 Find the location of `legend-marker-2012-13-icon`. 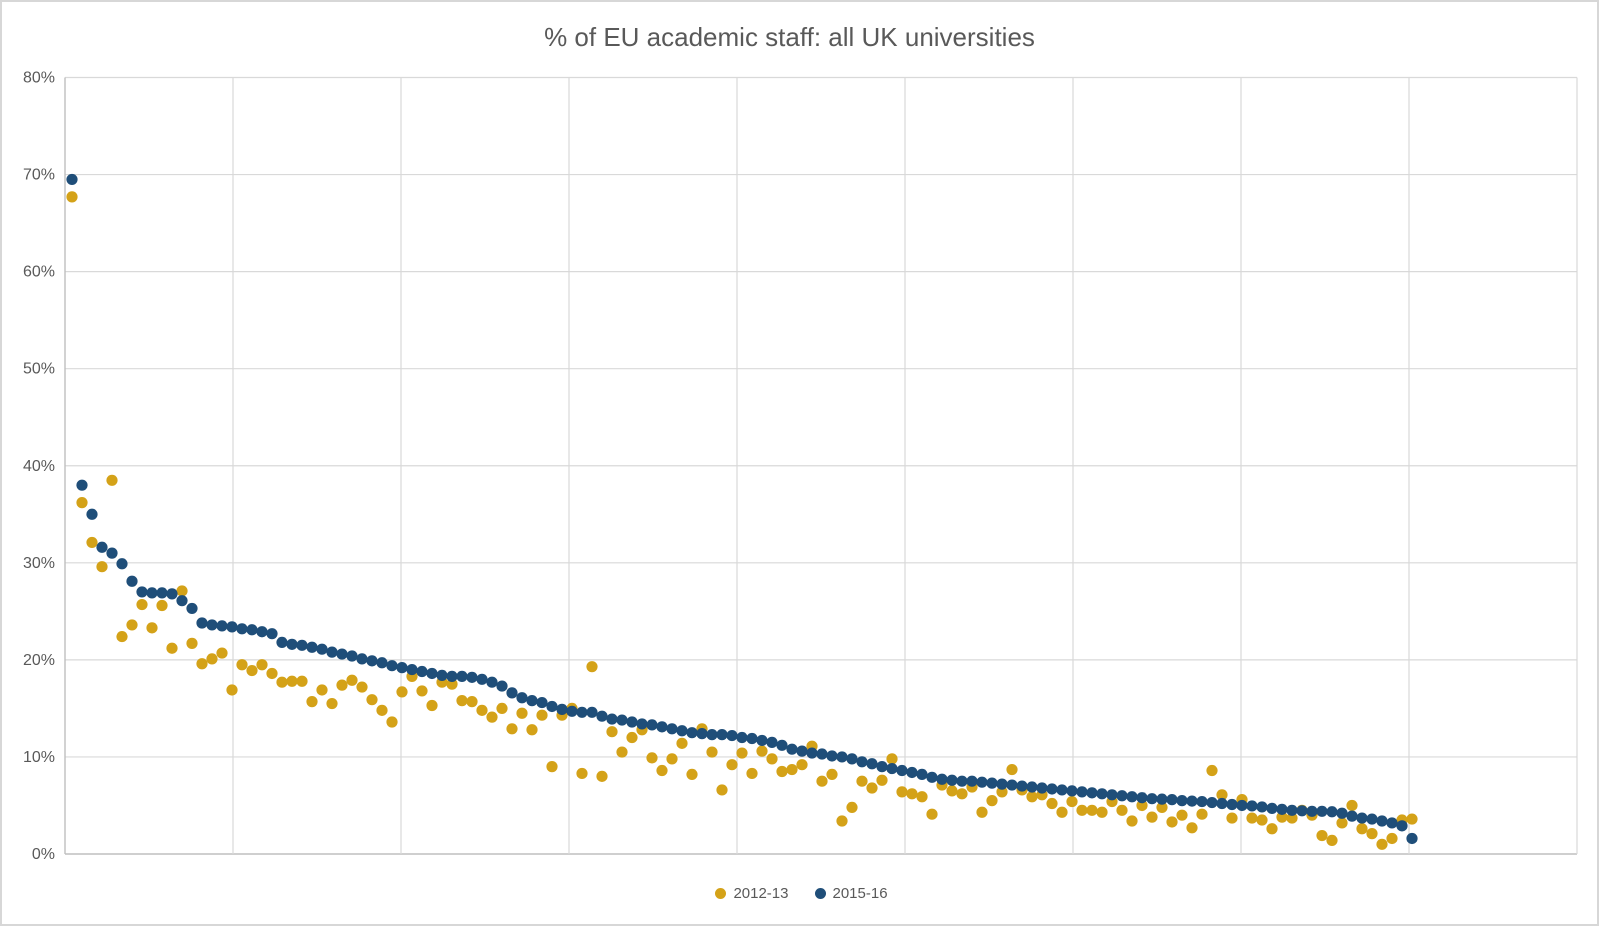

legend-marker-2012-13-icon is located at coordinates (721, 893).